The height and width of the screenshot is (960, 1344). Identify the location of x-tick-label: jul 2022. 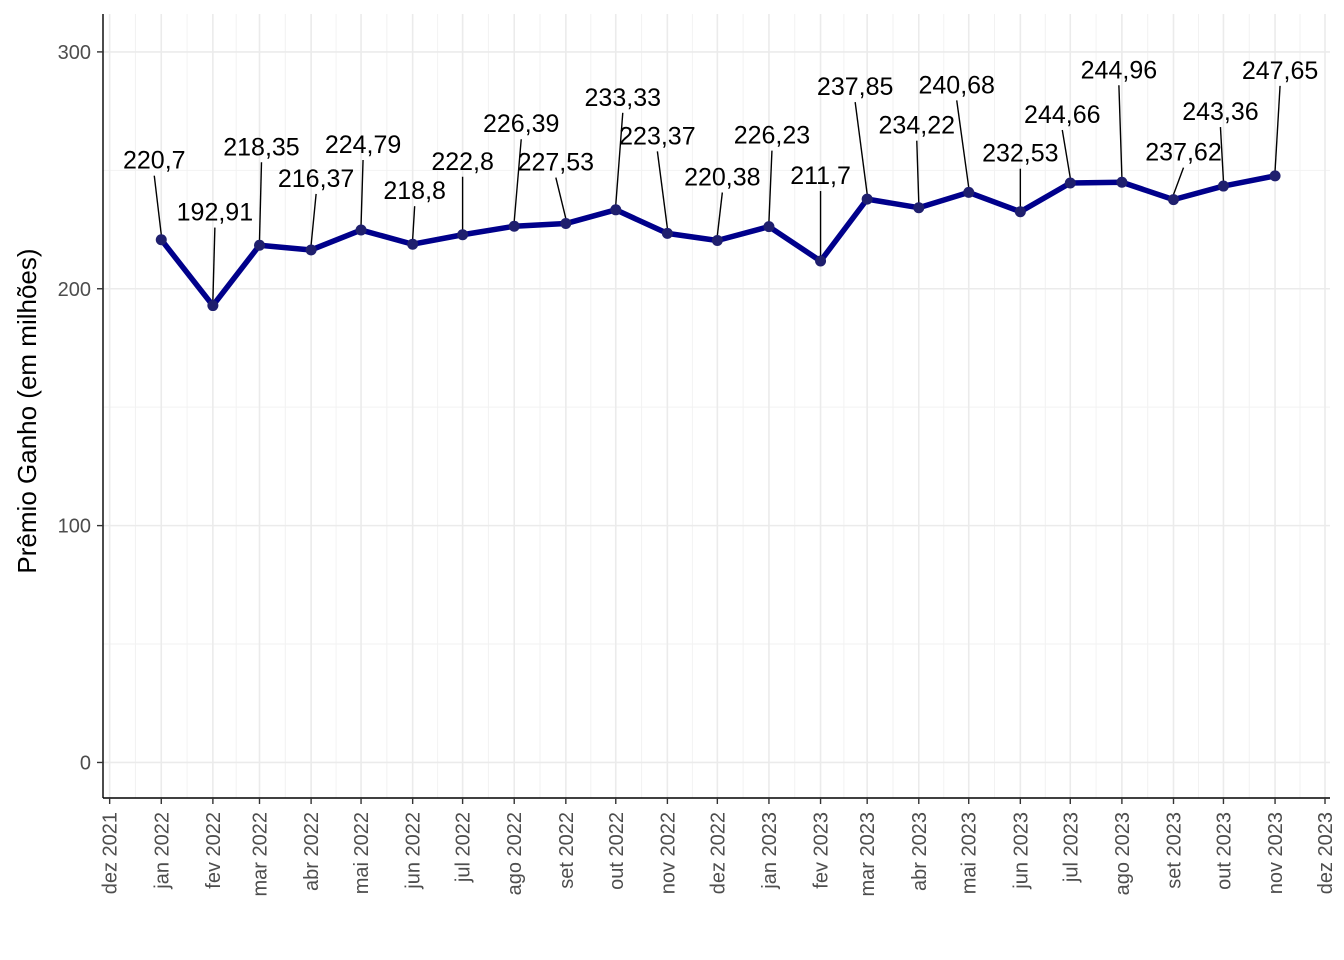
(464, 847).